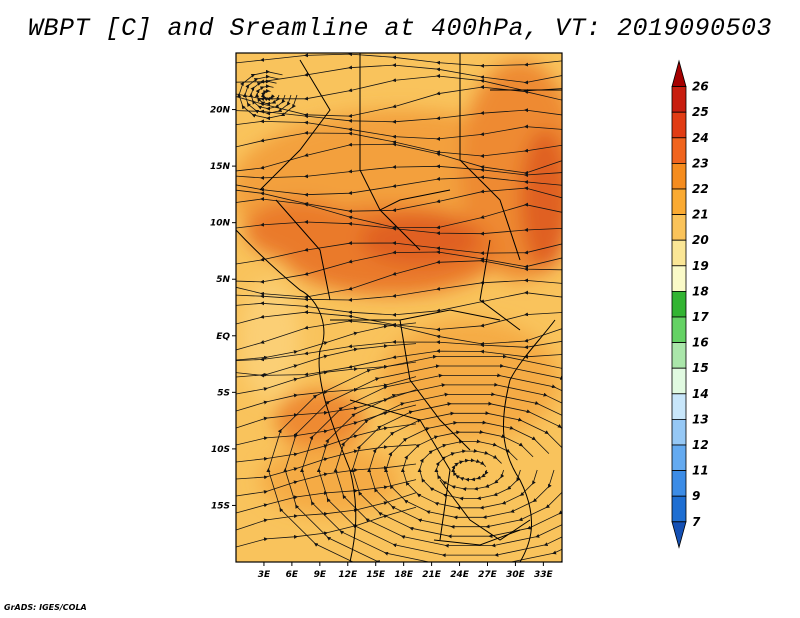  I want to click on lon-tick-label: 15E, so click(376, 575).